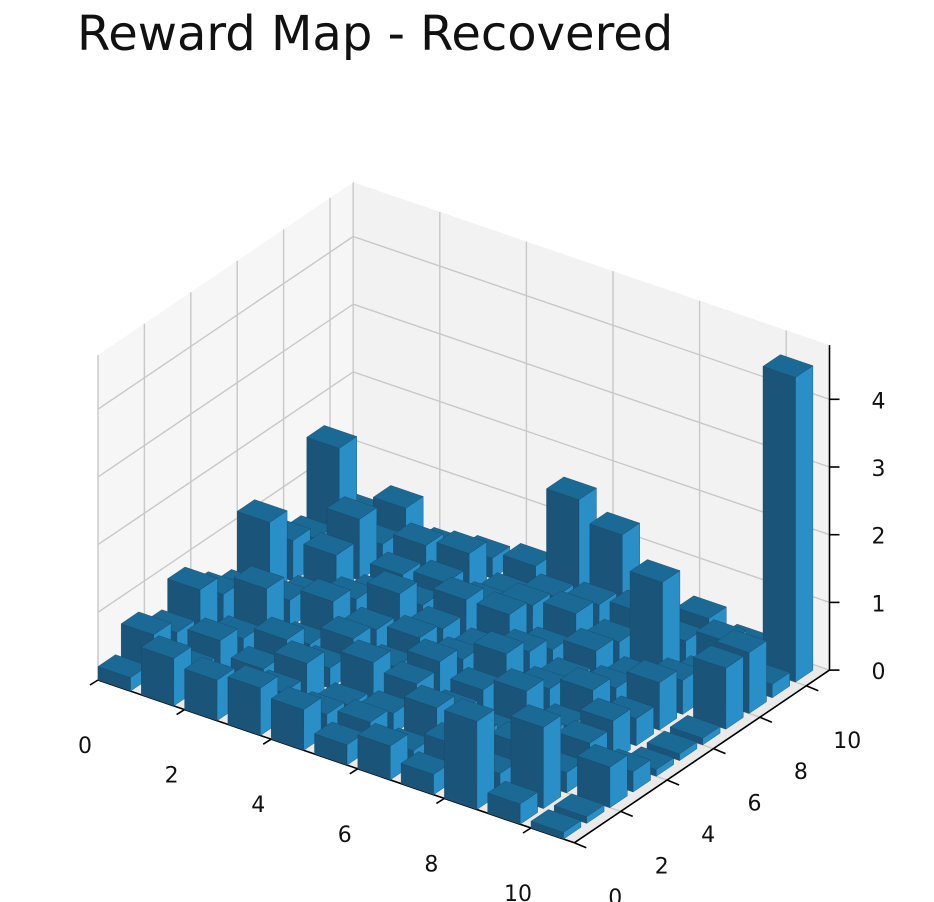  I want to click on z-tick-label: 1, so click(879, 604).